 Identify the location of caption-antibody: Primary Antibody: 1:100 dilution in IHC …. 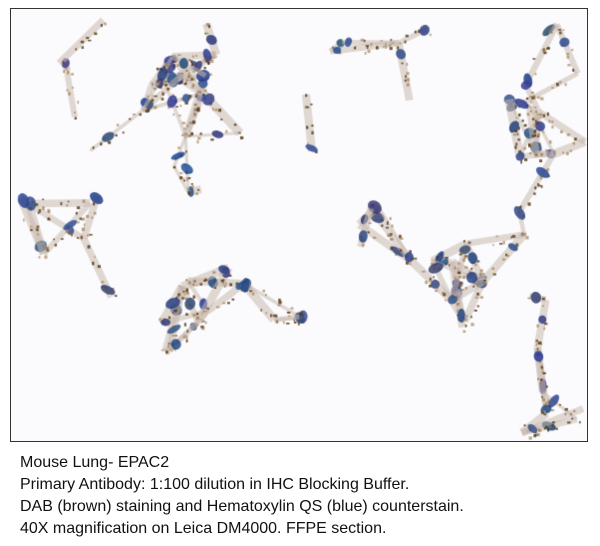
(214, 485).